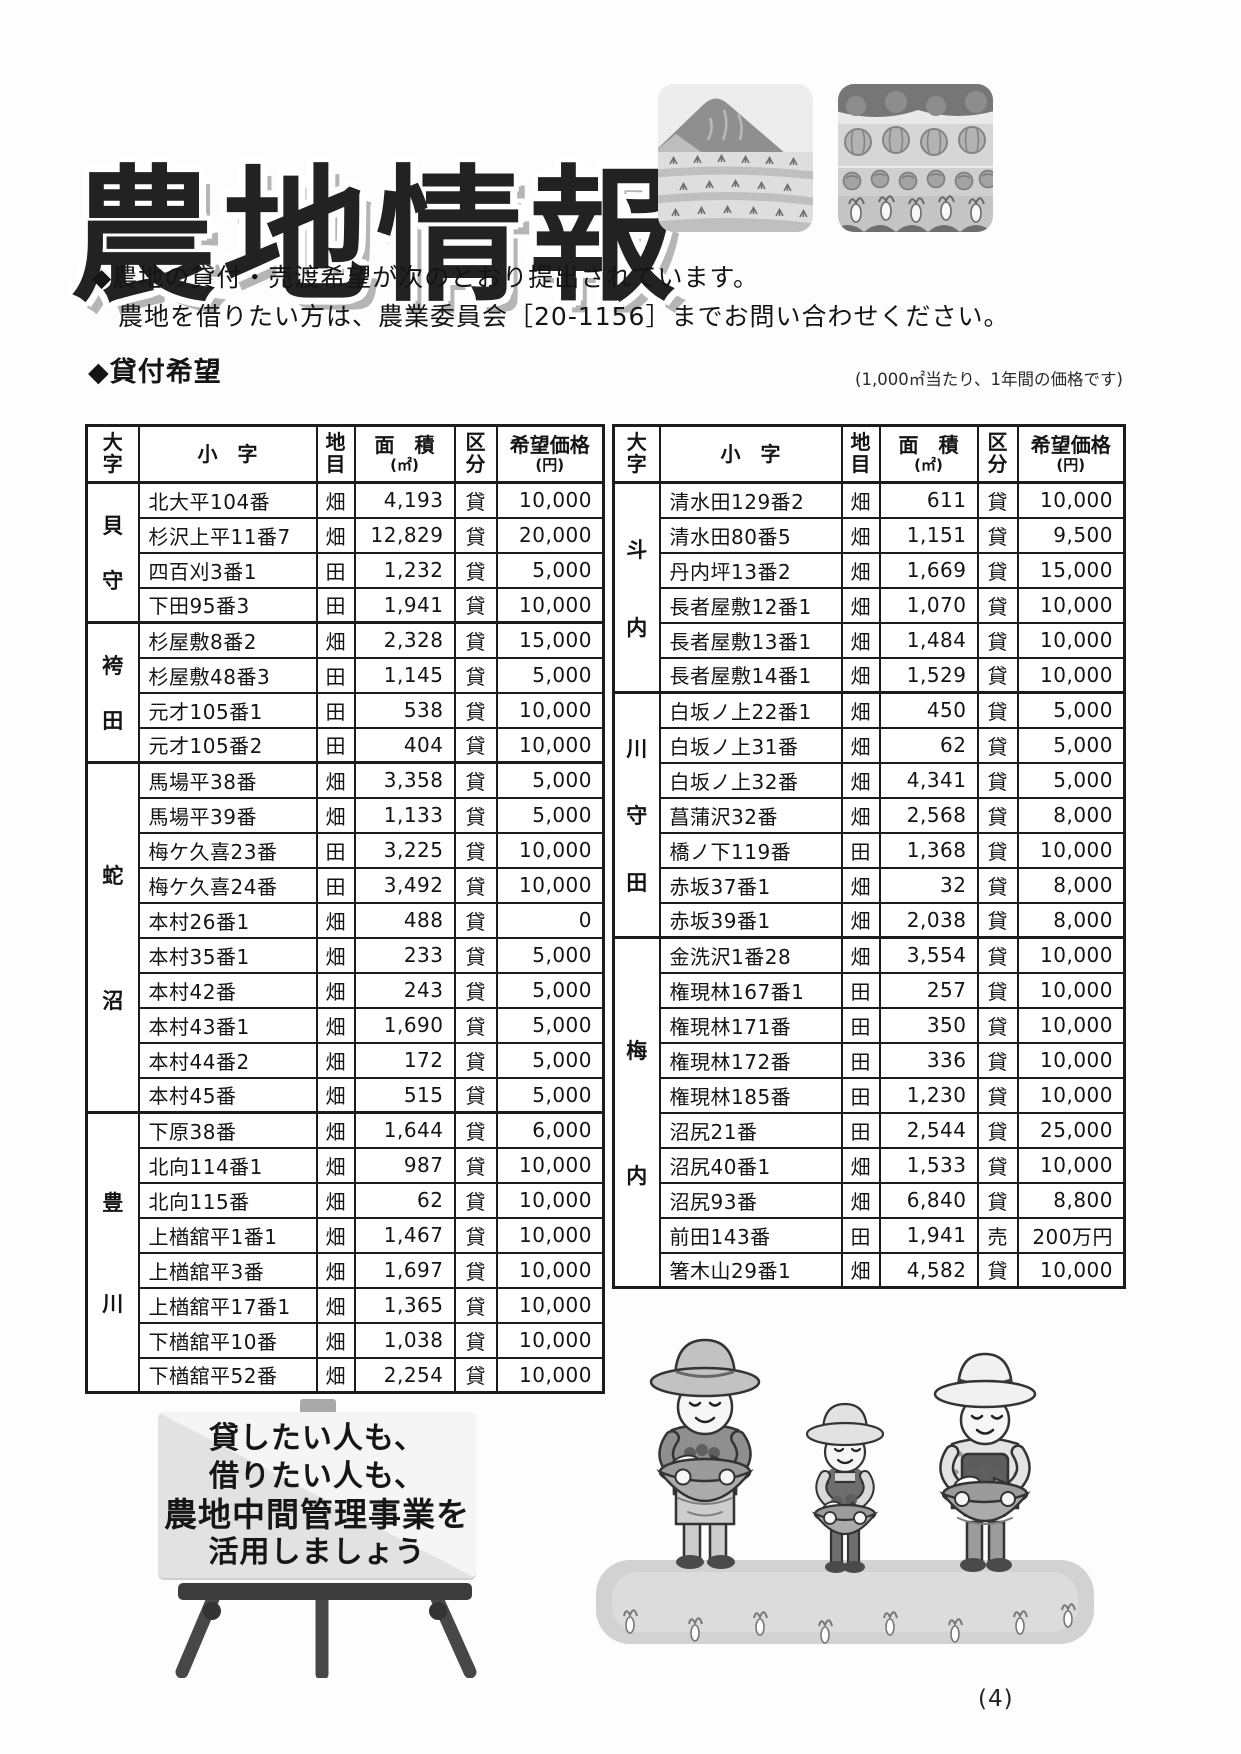 The width and height of the screenshot is (1241, 1754). I want to click on table-row: 貝守北大平104番畑 4,193 貸 10,000, so click(345, 552).